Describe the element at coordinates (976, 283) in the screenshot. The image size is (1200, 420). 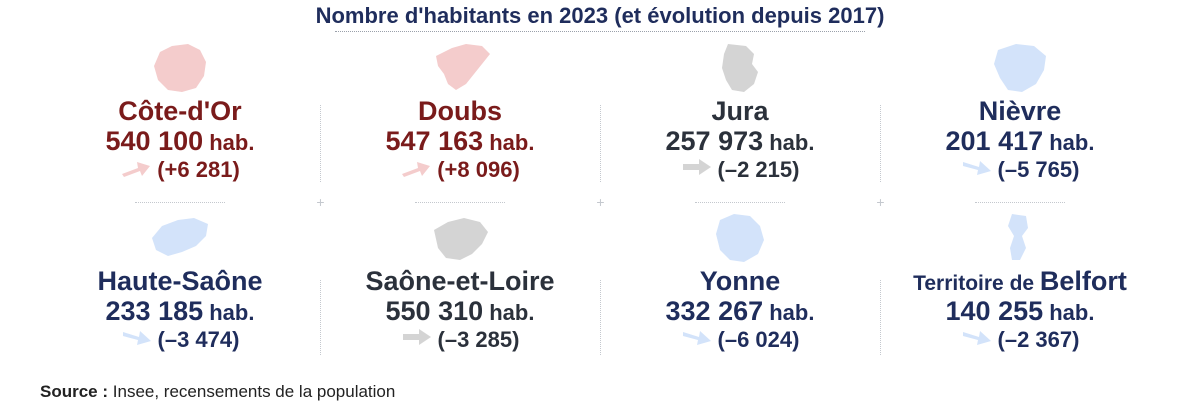
I see `department-name-prefix: Territoire de` at that location.